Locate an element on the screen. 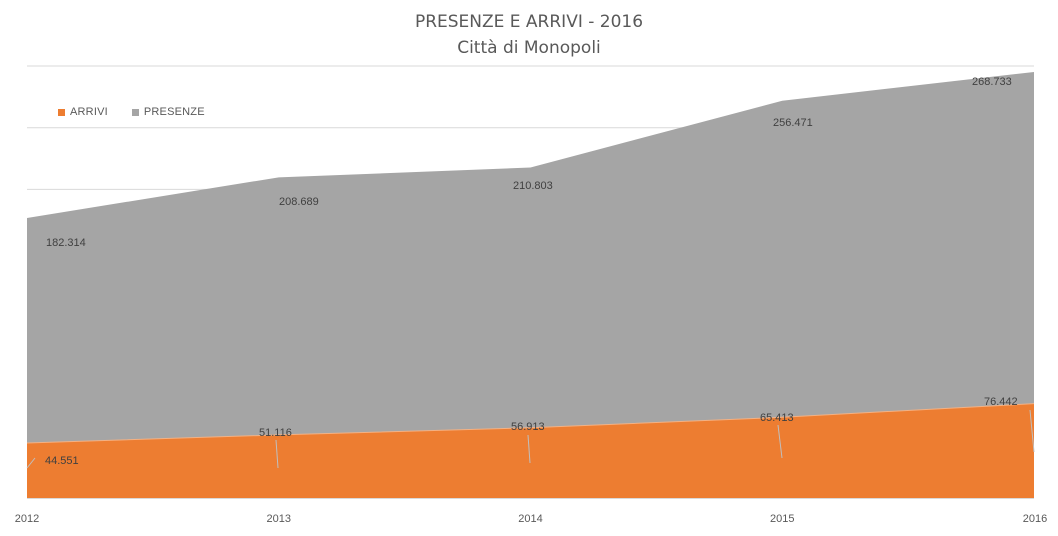 The height and width of the screenshot is (536, 1058). legend: ARRIVI PRESENZE is located at coordinates (131, 112).